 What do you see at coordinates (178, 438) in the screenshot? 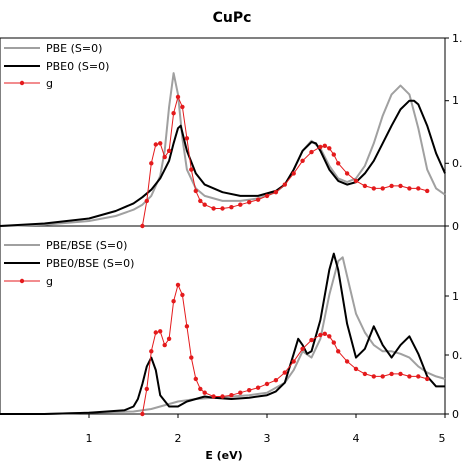
I see `x-tick-2: 2` at bounding box center [178, 438].